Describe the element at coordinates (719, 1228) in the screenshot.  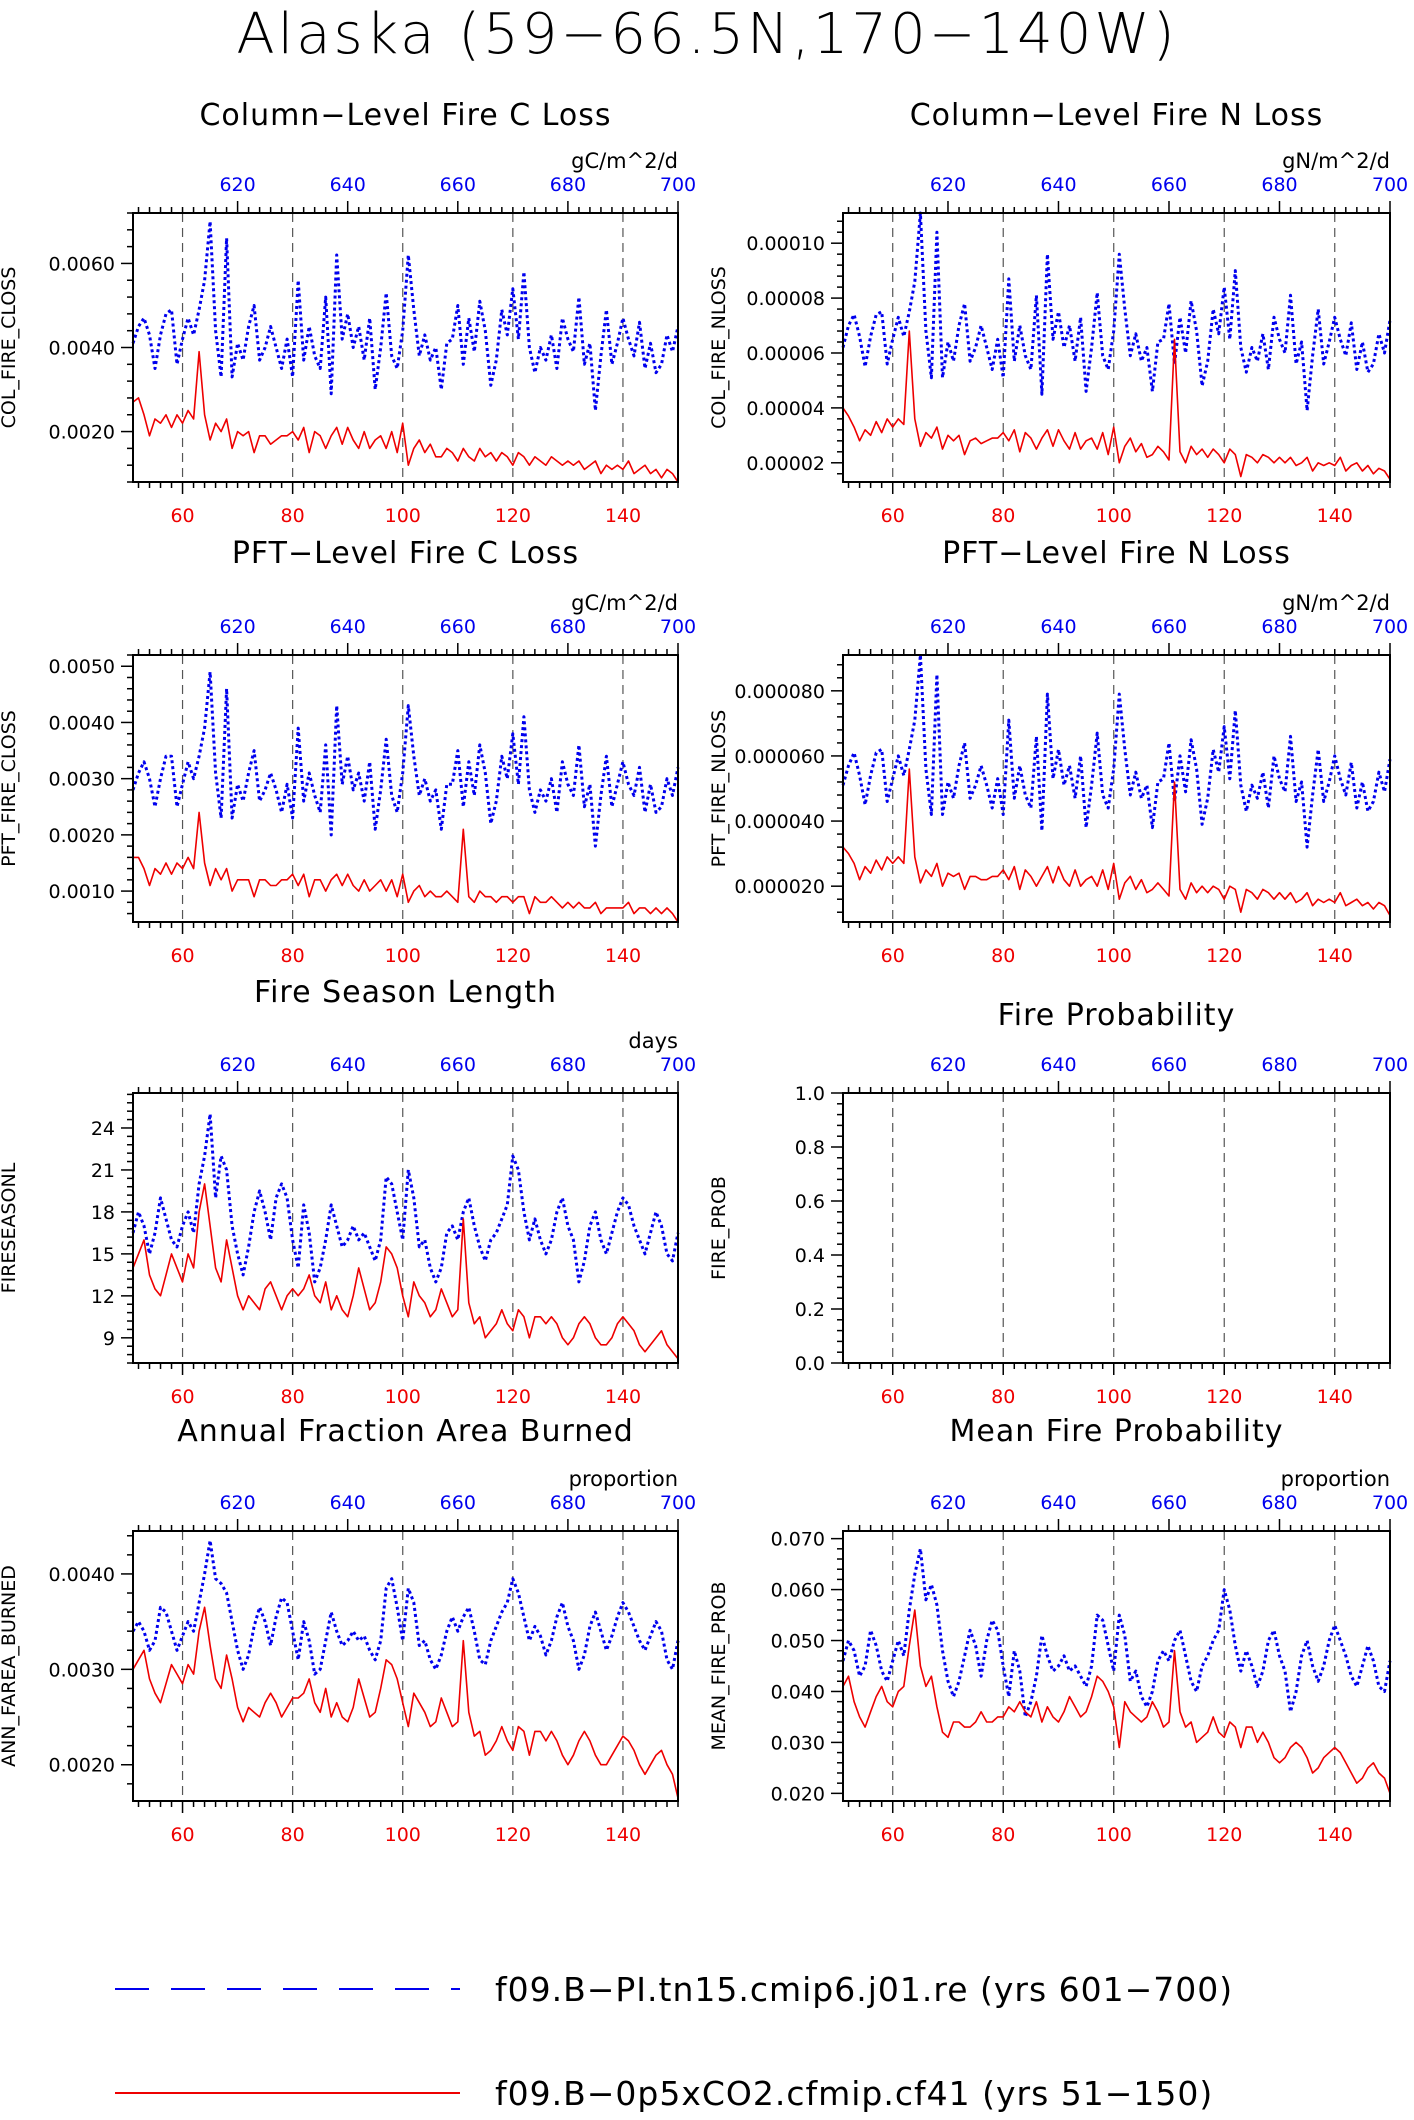
I see `y-axis-label: FIRE_PROB` at that location.